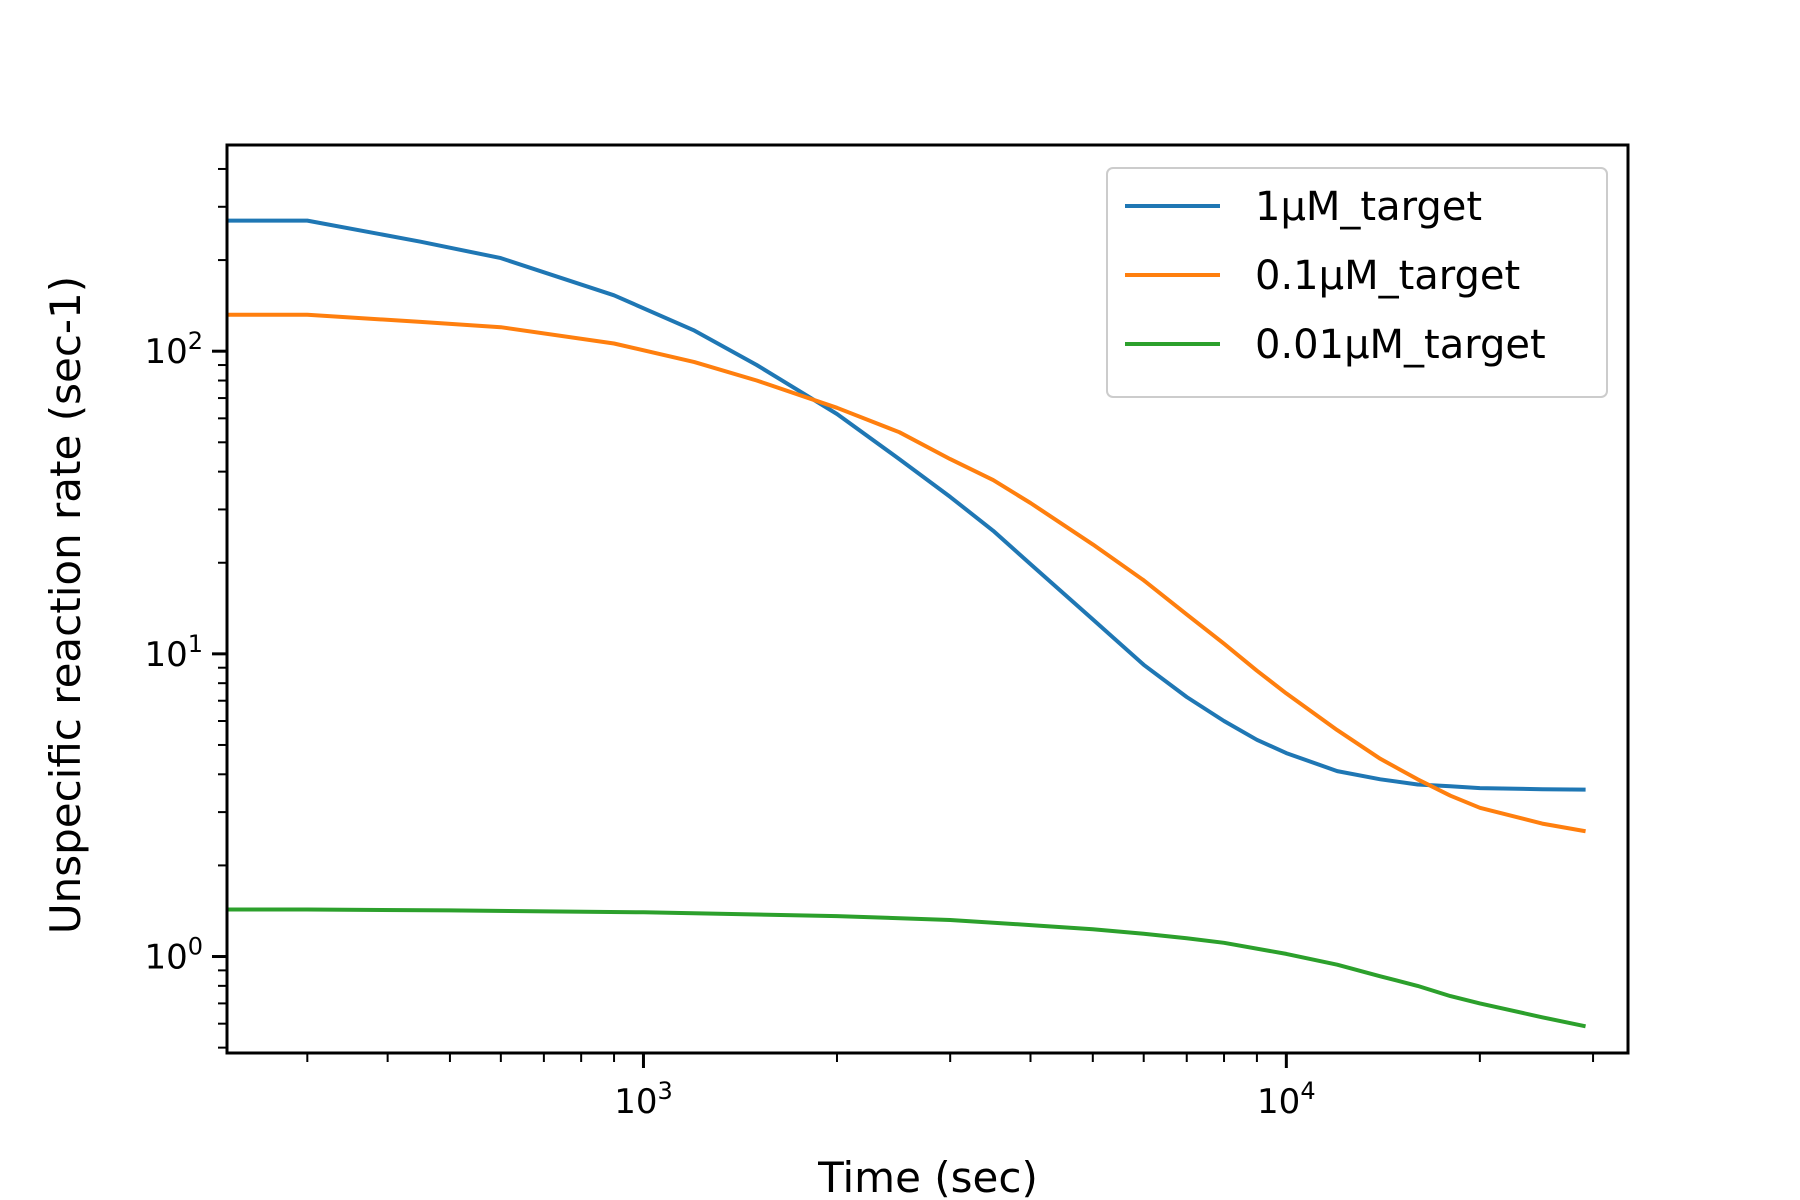  I want to click on x-tick-label: 10⁴, so click(1286, 1099).